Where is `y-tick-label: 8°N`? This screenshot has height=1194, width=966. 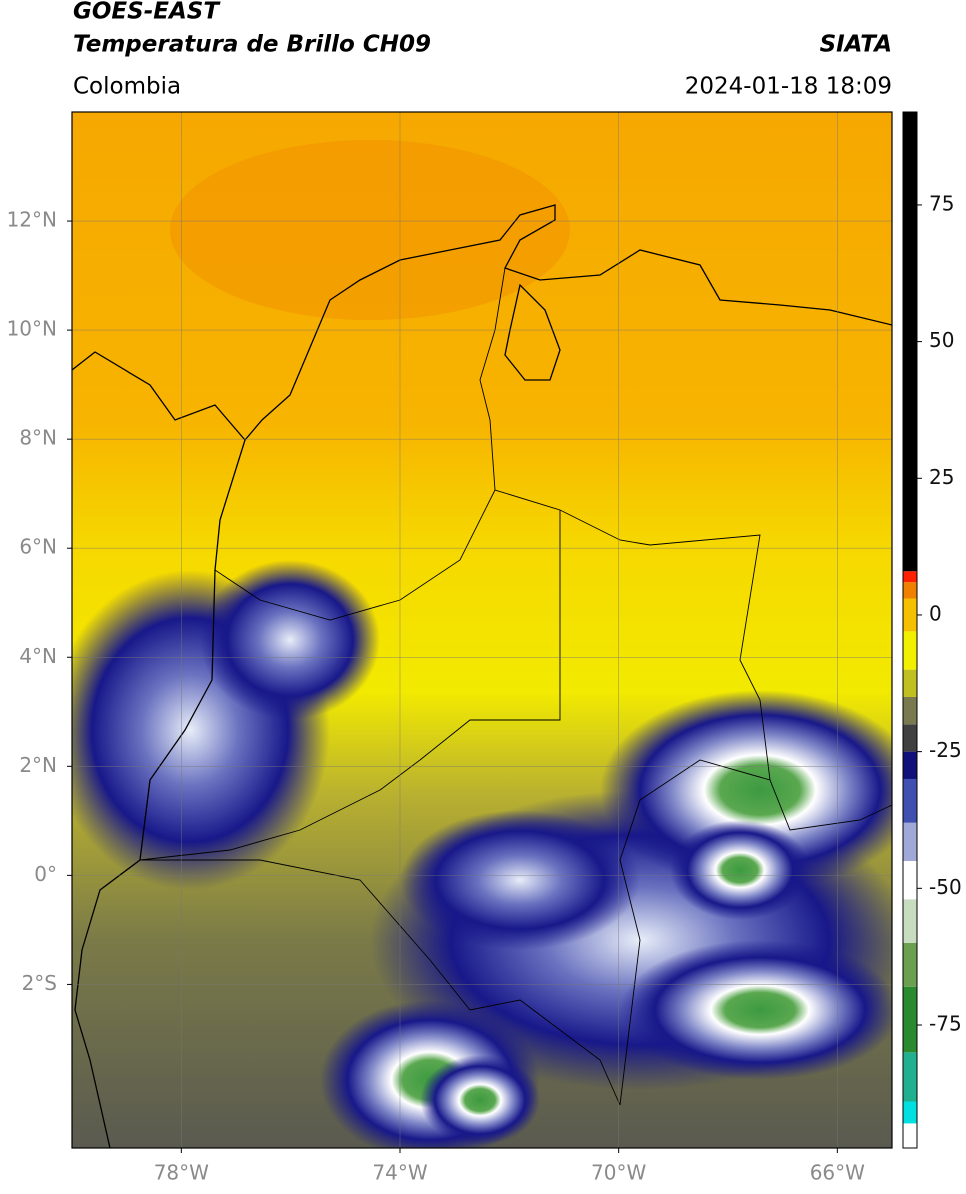
y-tick-label: 8°N is located at coordinates (38, 438).